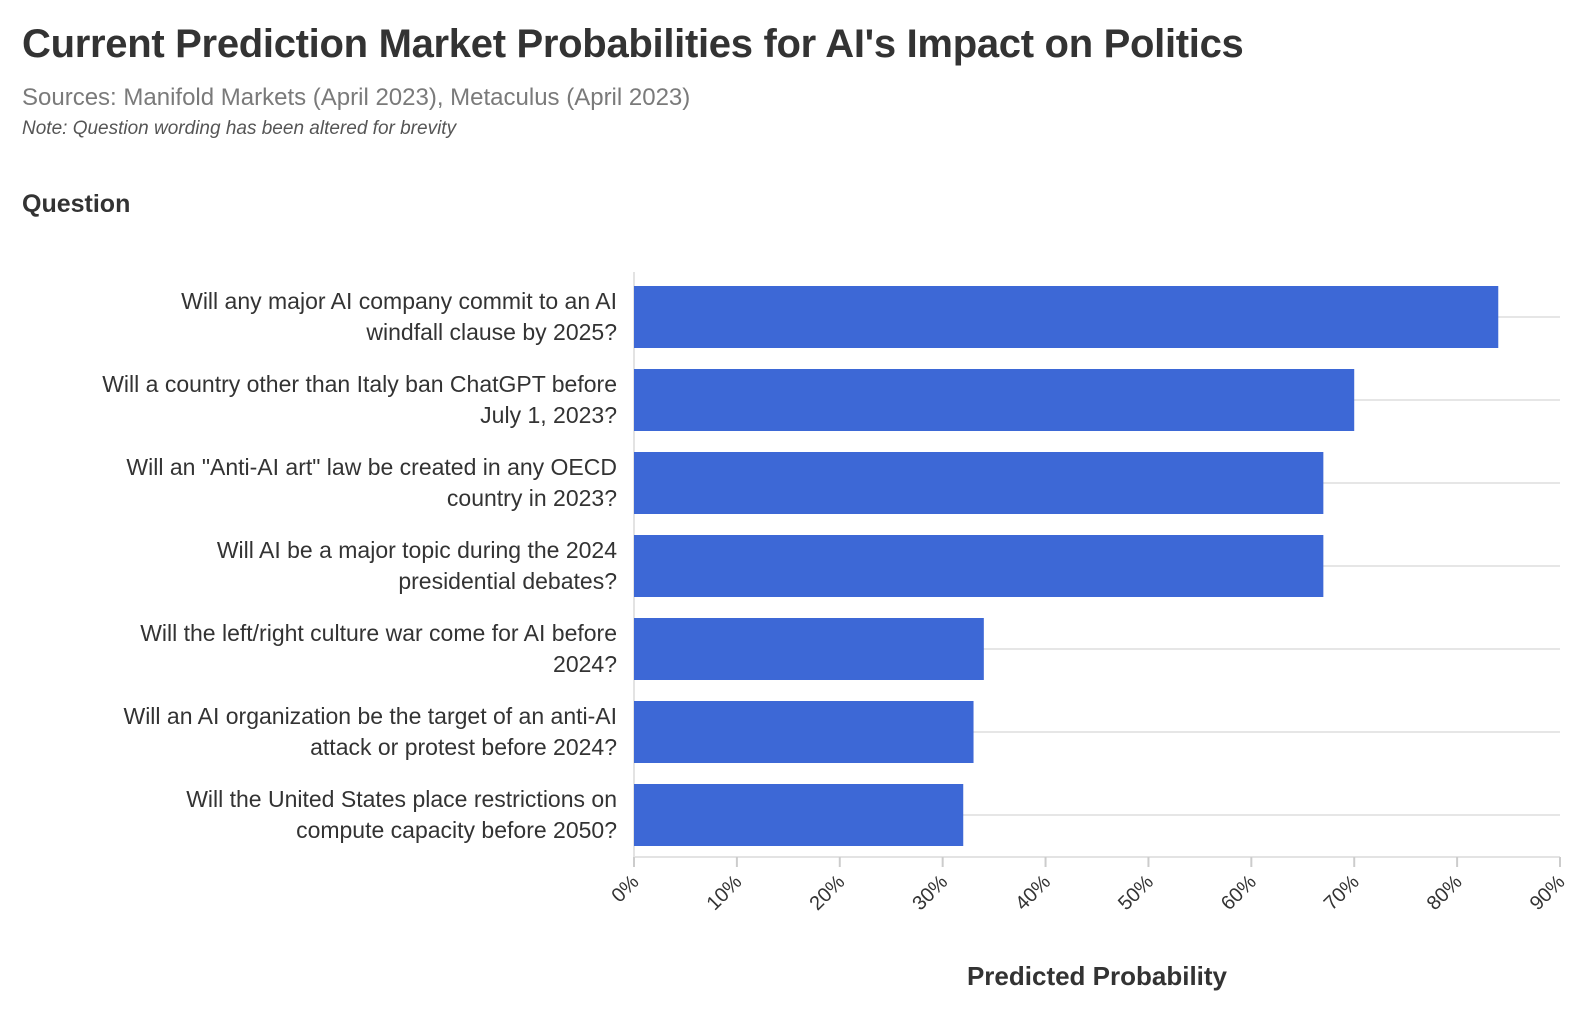  What do you see at coordinates (491, 332) in the screenshot?
I see `category-label-line: windfall clause by 2025?` at bounding box center [491, 332].